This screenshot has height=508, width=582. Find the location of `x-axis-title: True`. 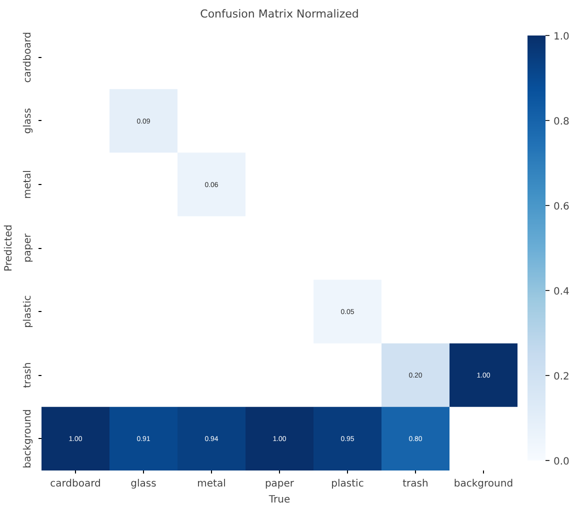

x-axis-title: True is located at coordinates (279, 500).